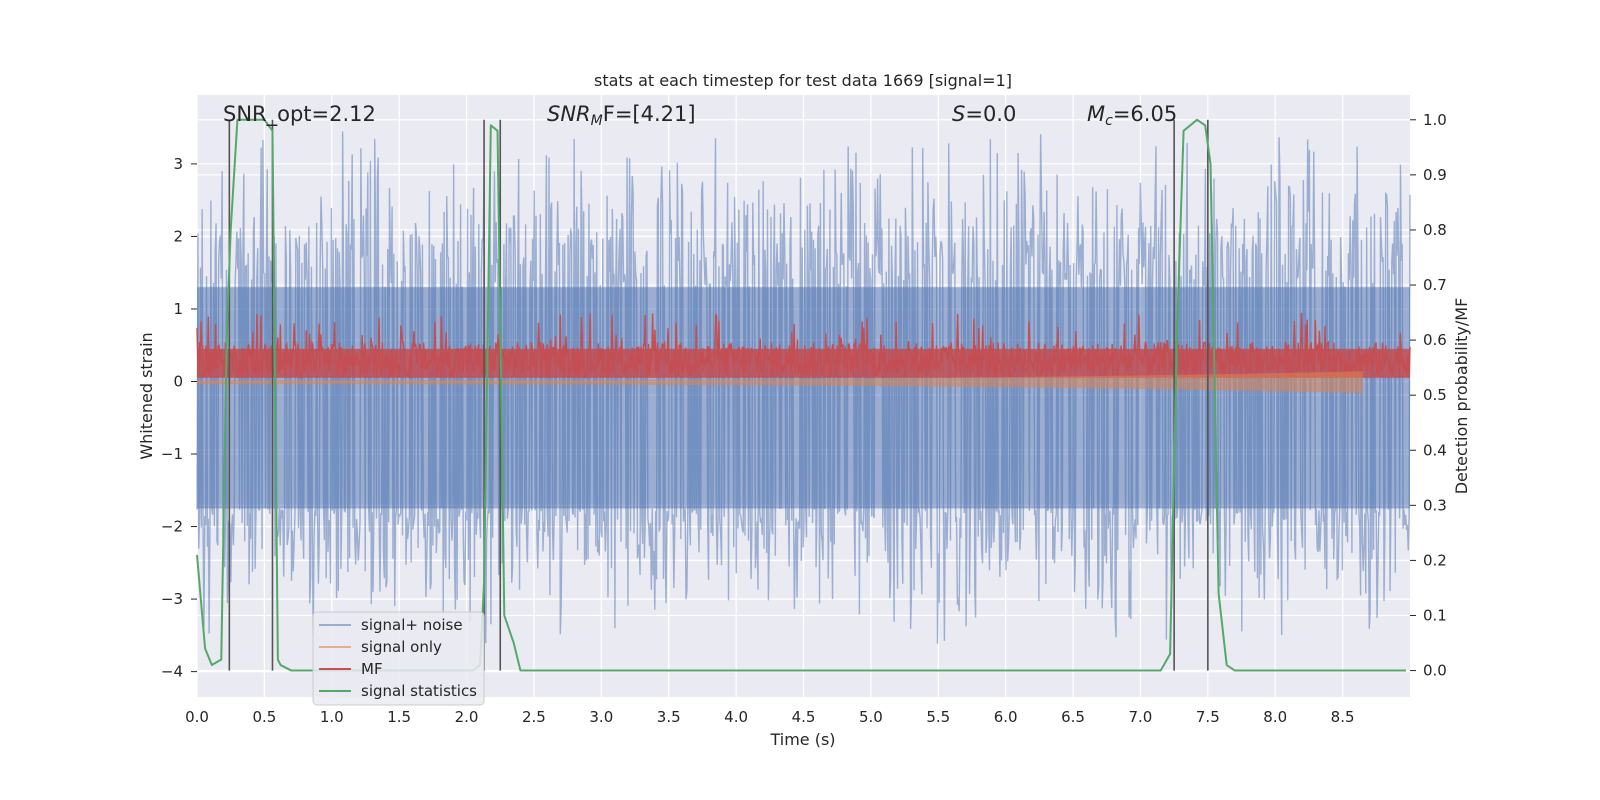 The width and height of the screenshot is (1600, 800). I want to click on y-axis-right-label: Detection probability/MF, so click(1461, 396).